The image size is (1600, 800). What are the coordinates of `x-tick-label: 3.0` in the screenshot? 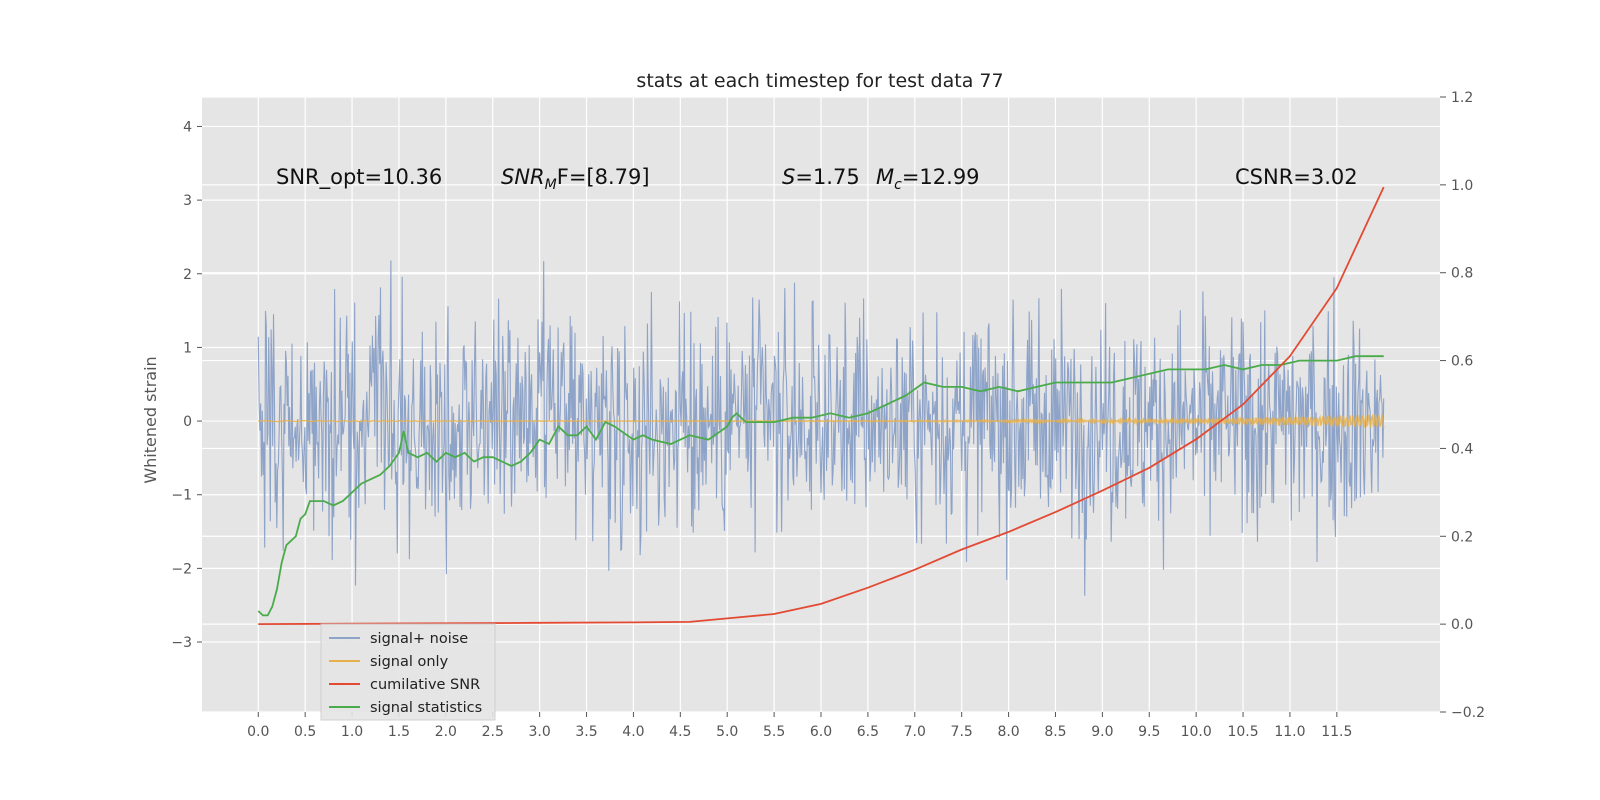 It's located at (540, 732).